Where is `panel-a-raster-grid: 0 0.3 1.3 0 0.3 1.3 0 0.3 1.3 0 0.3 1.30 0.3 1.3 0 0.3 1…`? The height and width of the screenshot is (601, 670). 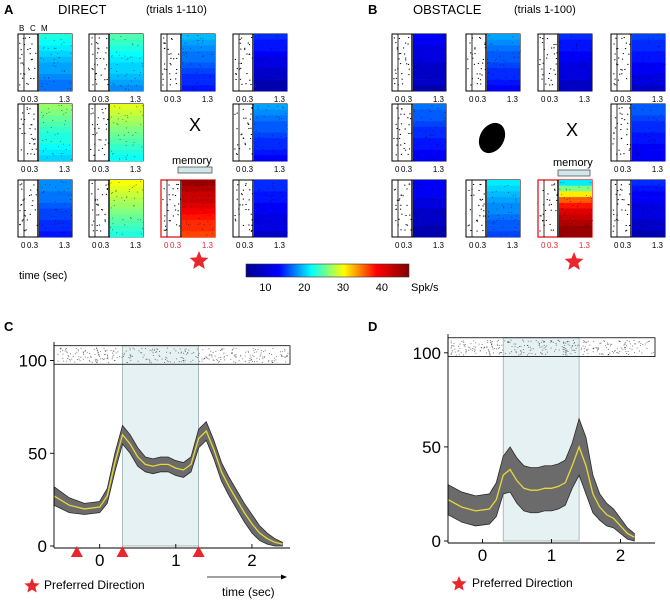 panel-a-raster-grid: 0 0.3 1.3 0 0.3 1.3 0 0.3 1.3 0 0.3 1.30 0.3 1.3 0 0.3 1… is located at coordinates (152, 141).